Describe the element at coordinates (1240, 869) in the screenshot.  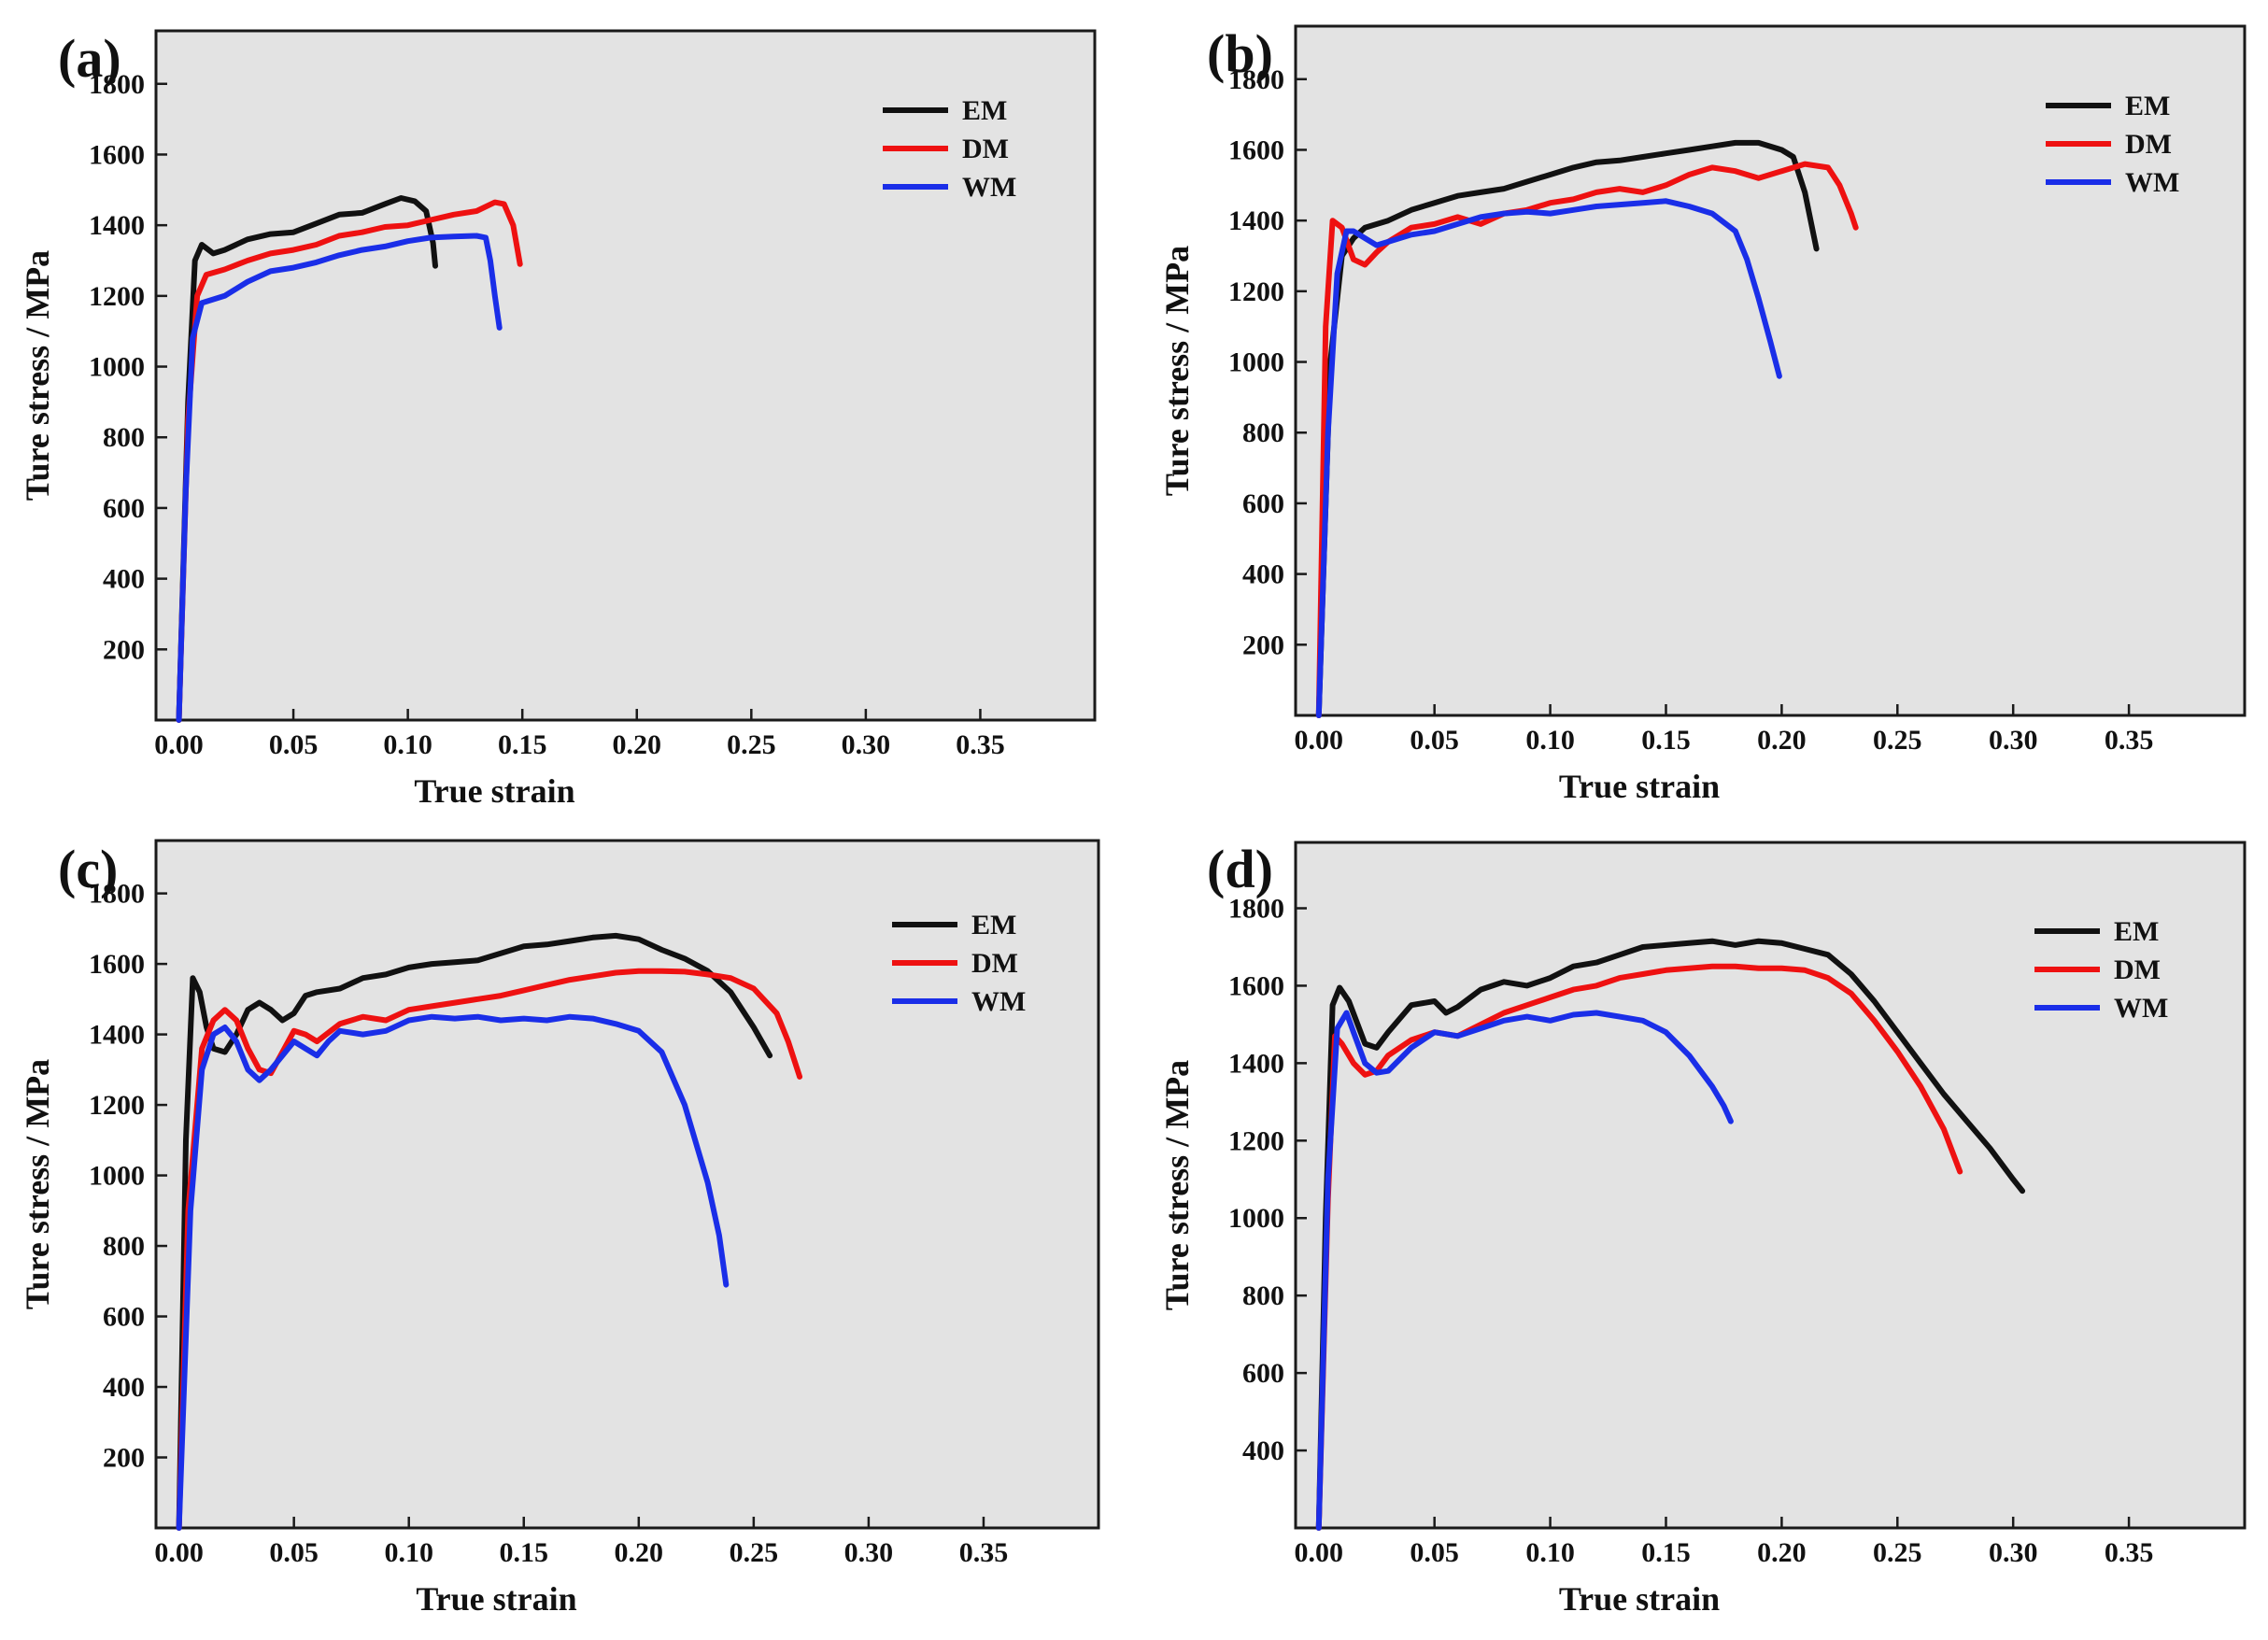
I see `panel-label: (d)` at that location.